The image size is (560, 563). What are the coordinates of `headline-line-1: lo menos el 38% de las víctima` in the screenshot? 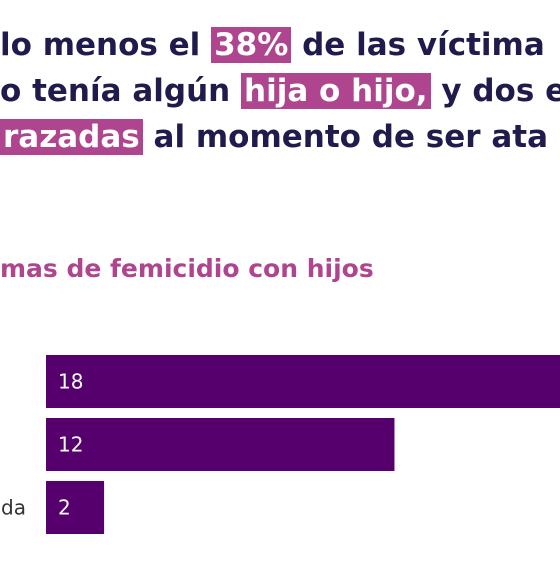 It's located at (280, 45).